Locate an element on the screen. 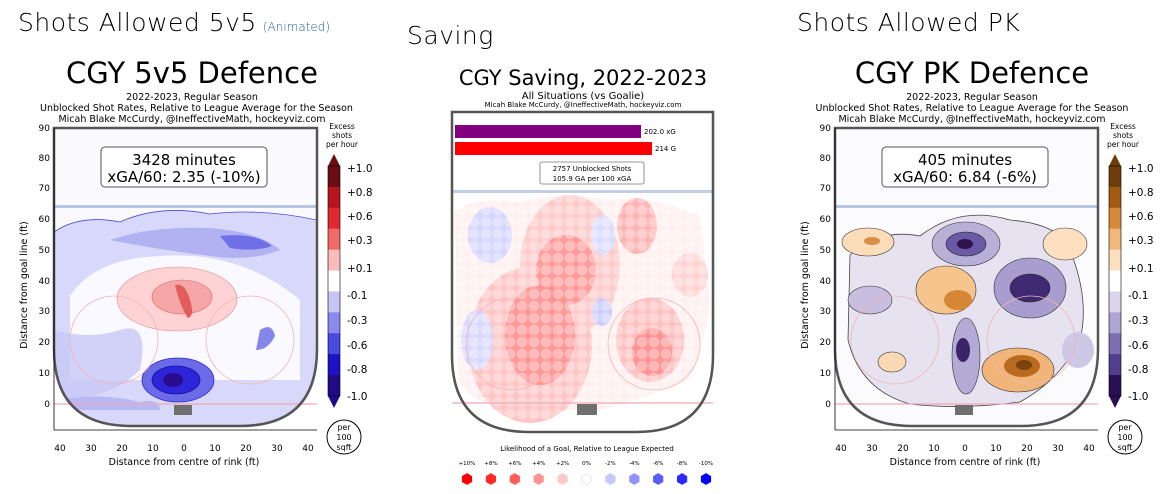 Image resolution: width=1174 pixels, height=494 pixels. svg-text: +1.0 is located at coordinates (360, 169).